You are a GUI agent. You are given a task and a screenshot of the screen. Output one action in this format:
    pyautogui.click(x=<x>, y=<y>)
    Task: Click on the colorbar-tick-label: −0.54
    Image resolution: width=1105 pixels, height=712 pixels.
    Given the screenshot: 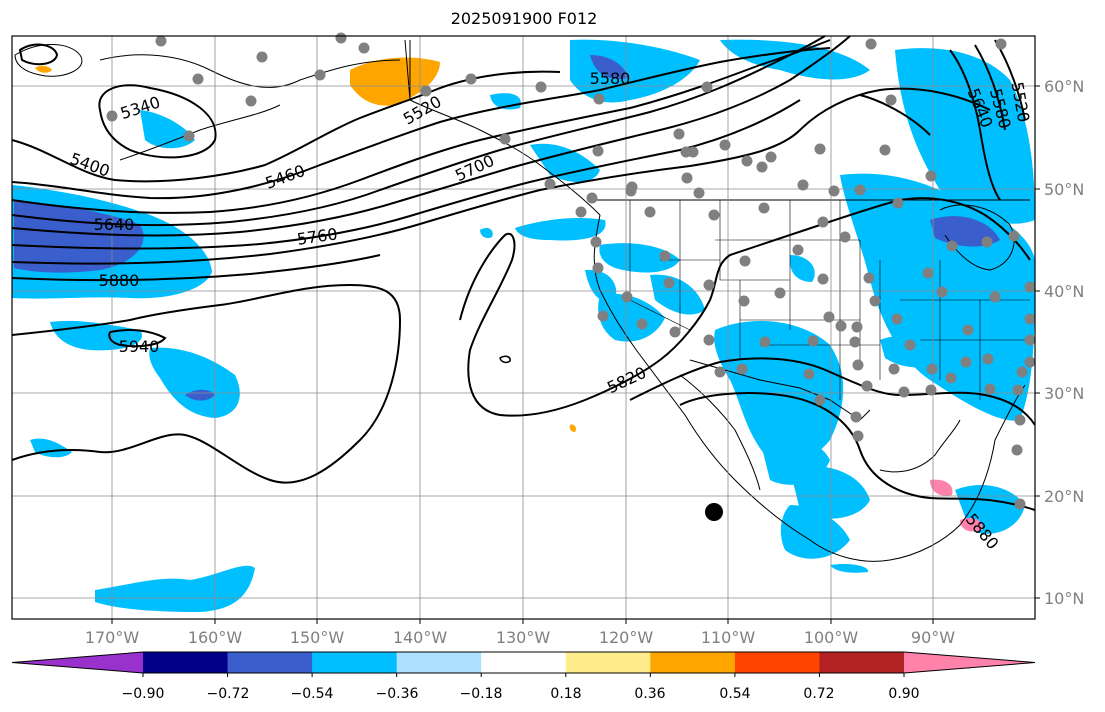 What is the action you would take?
    pyautogui.click(x=312, y=694)
    